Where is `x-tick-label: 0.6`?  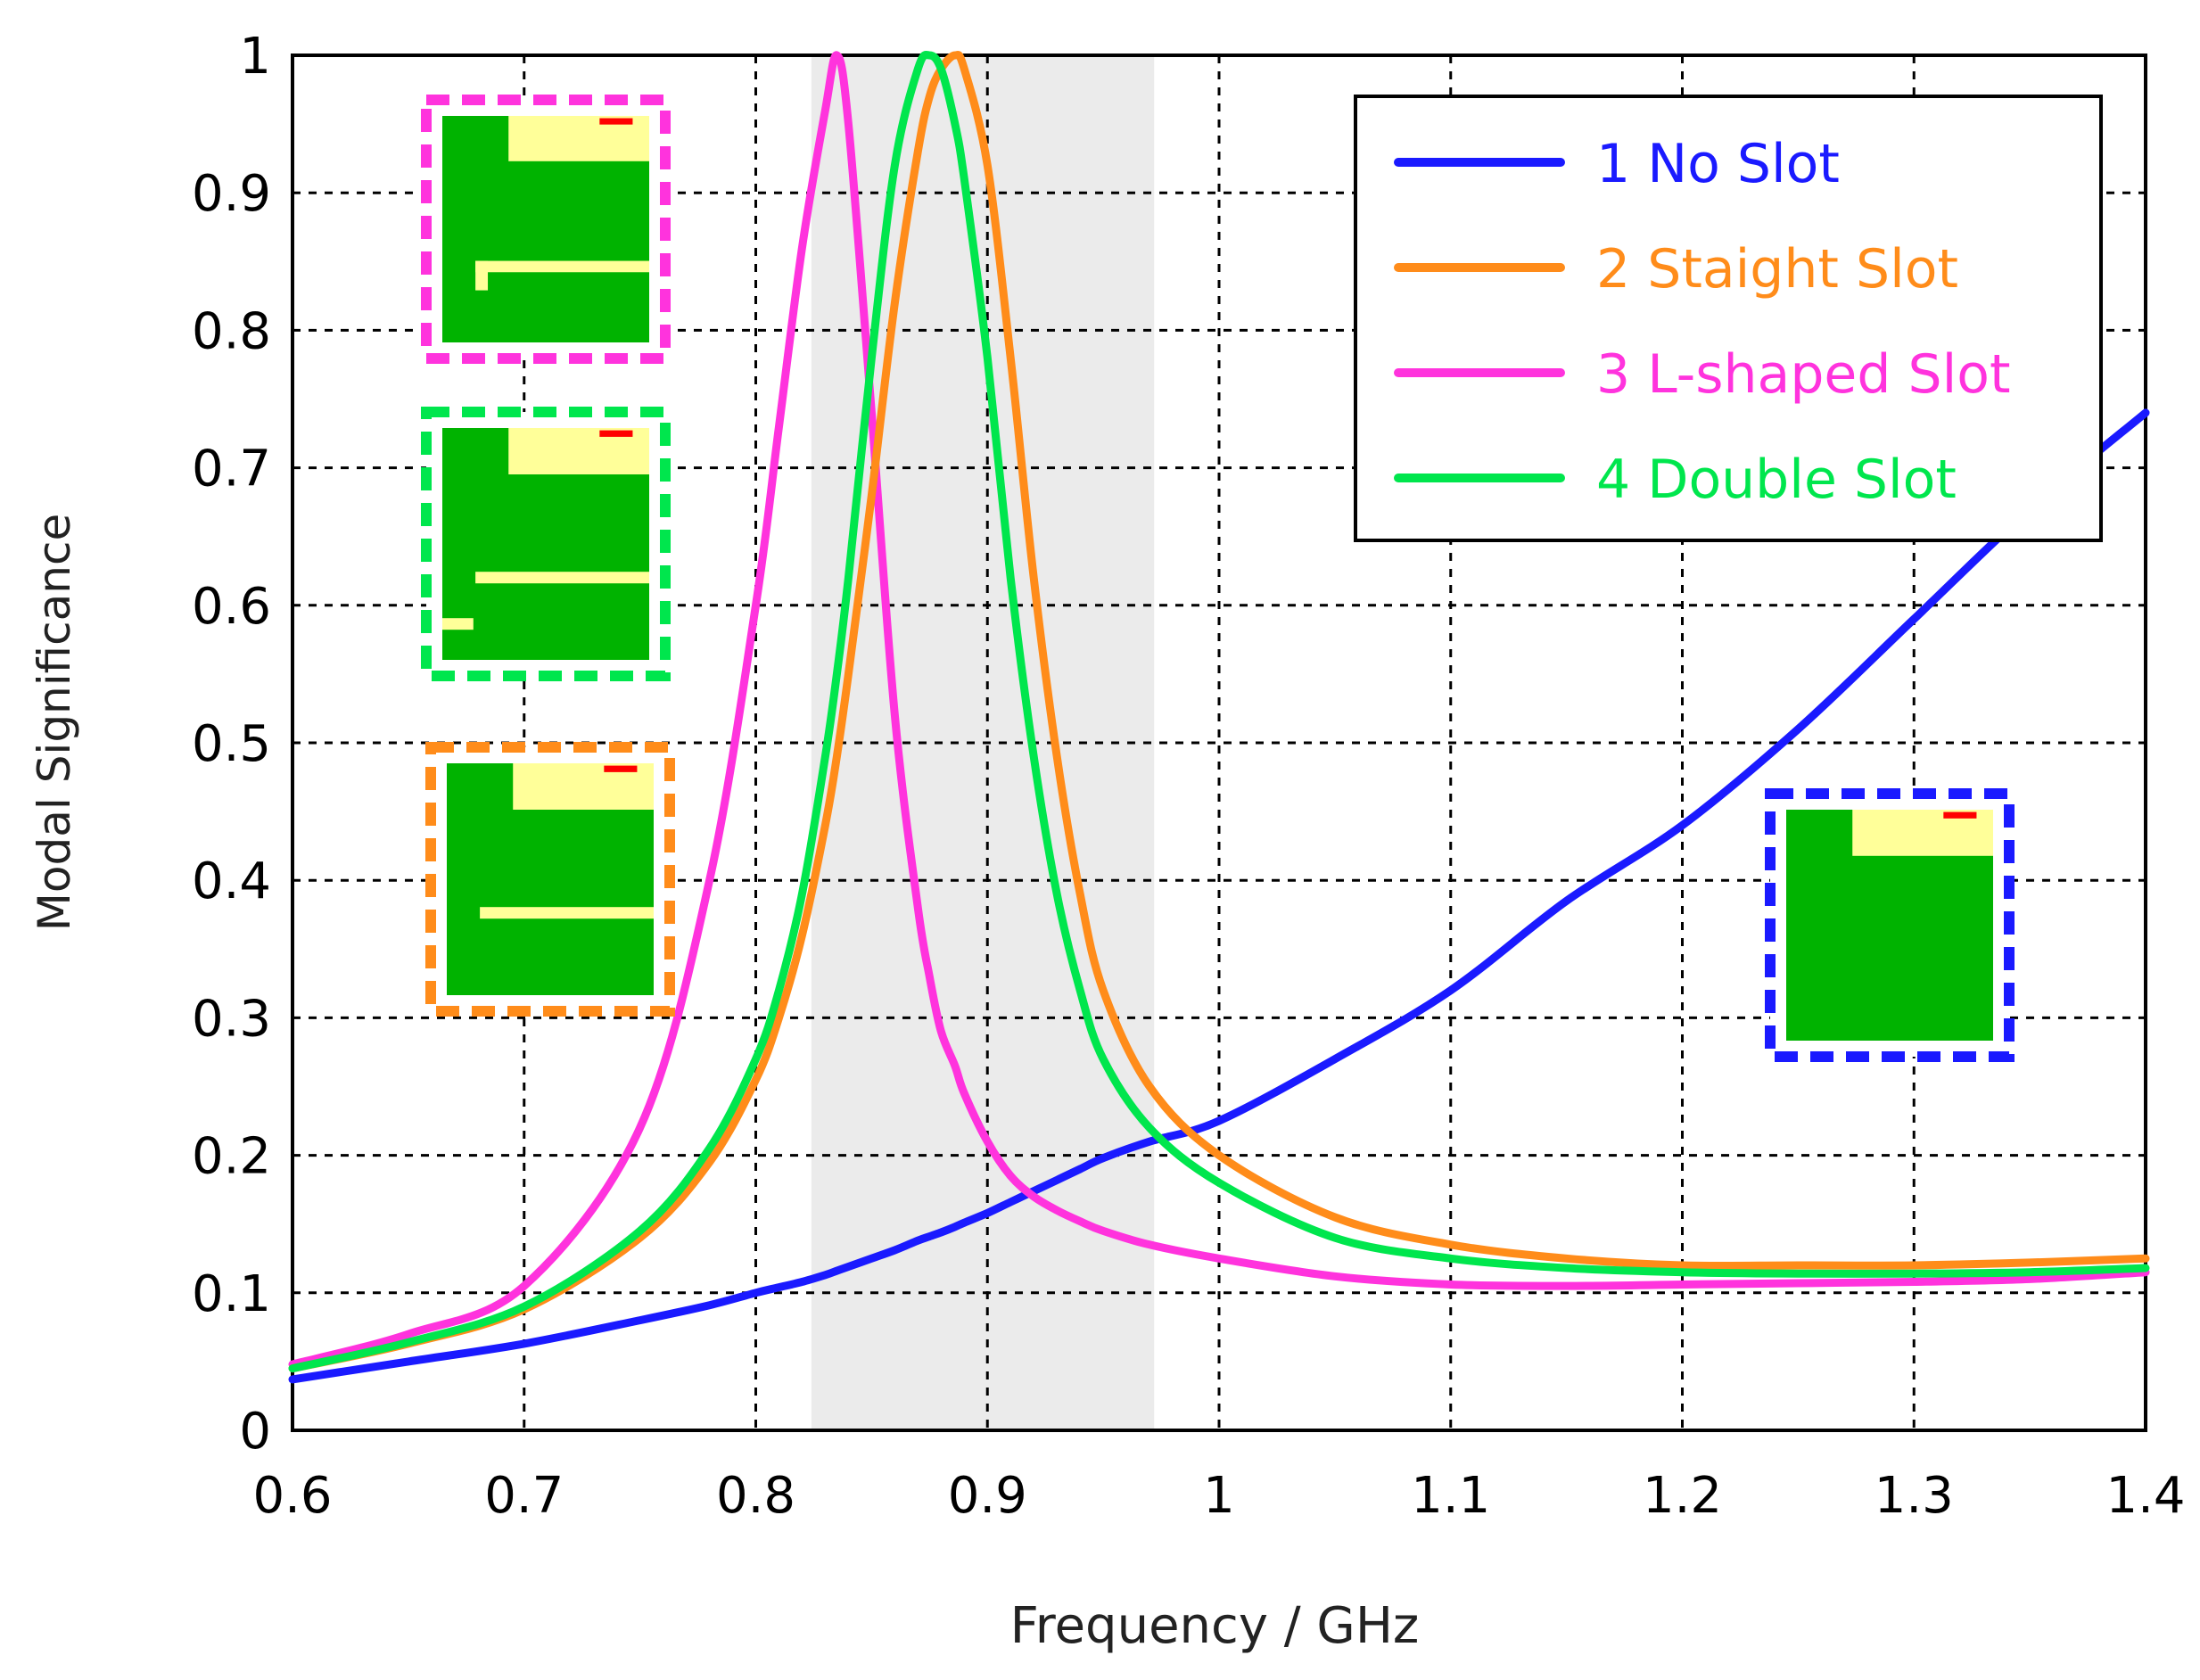
x-tick-label: 0.6 is located at coordinates (292, 1496).